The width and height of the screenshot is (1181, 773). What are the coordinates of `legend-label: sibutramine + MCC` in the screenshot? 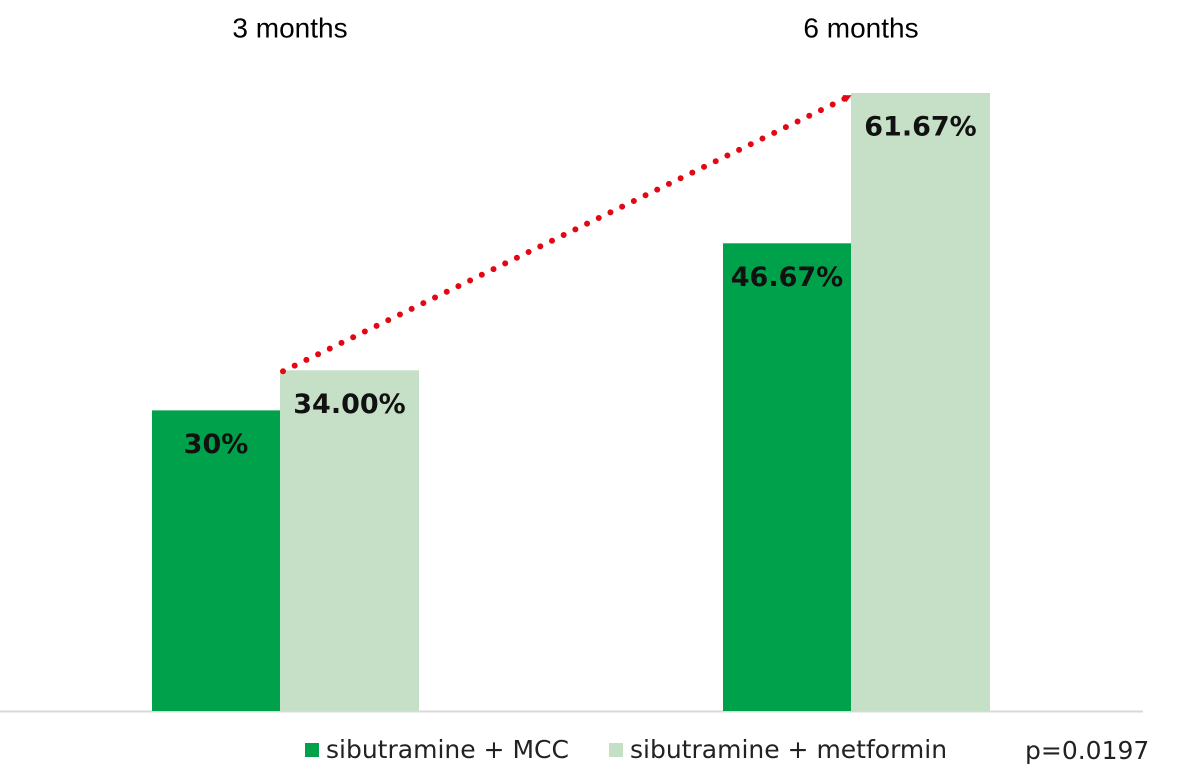 It's located at (447, 749).